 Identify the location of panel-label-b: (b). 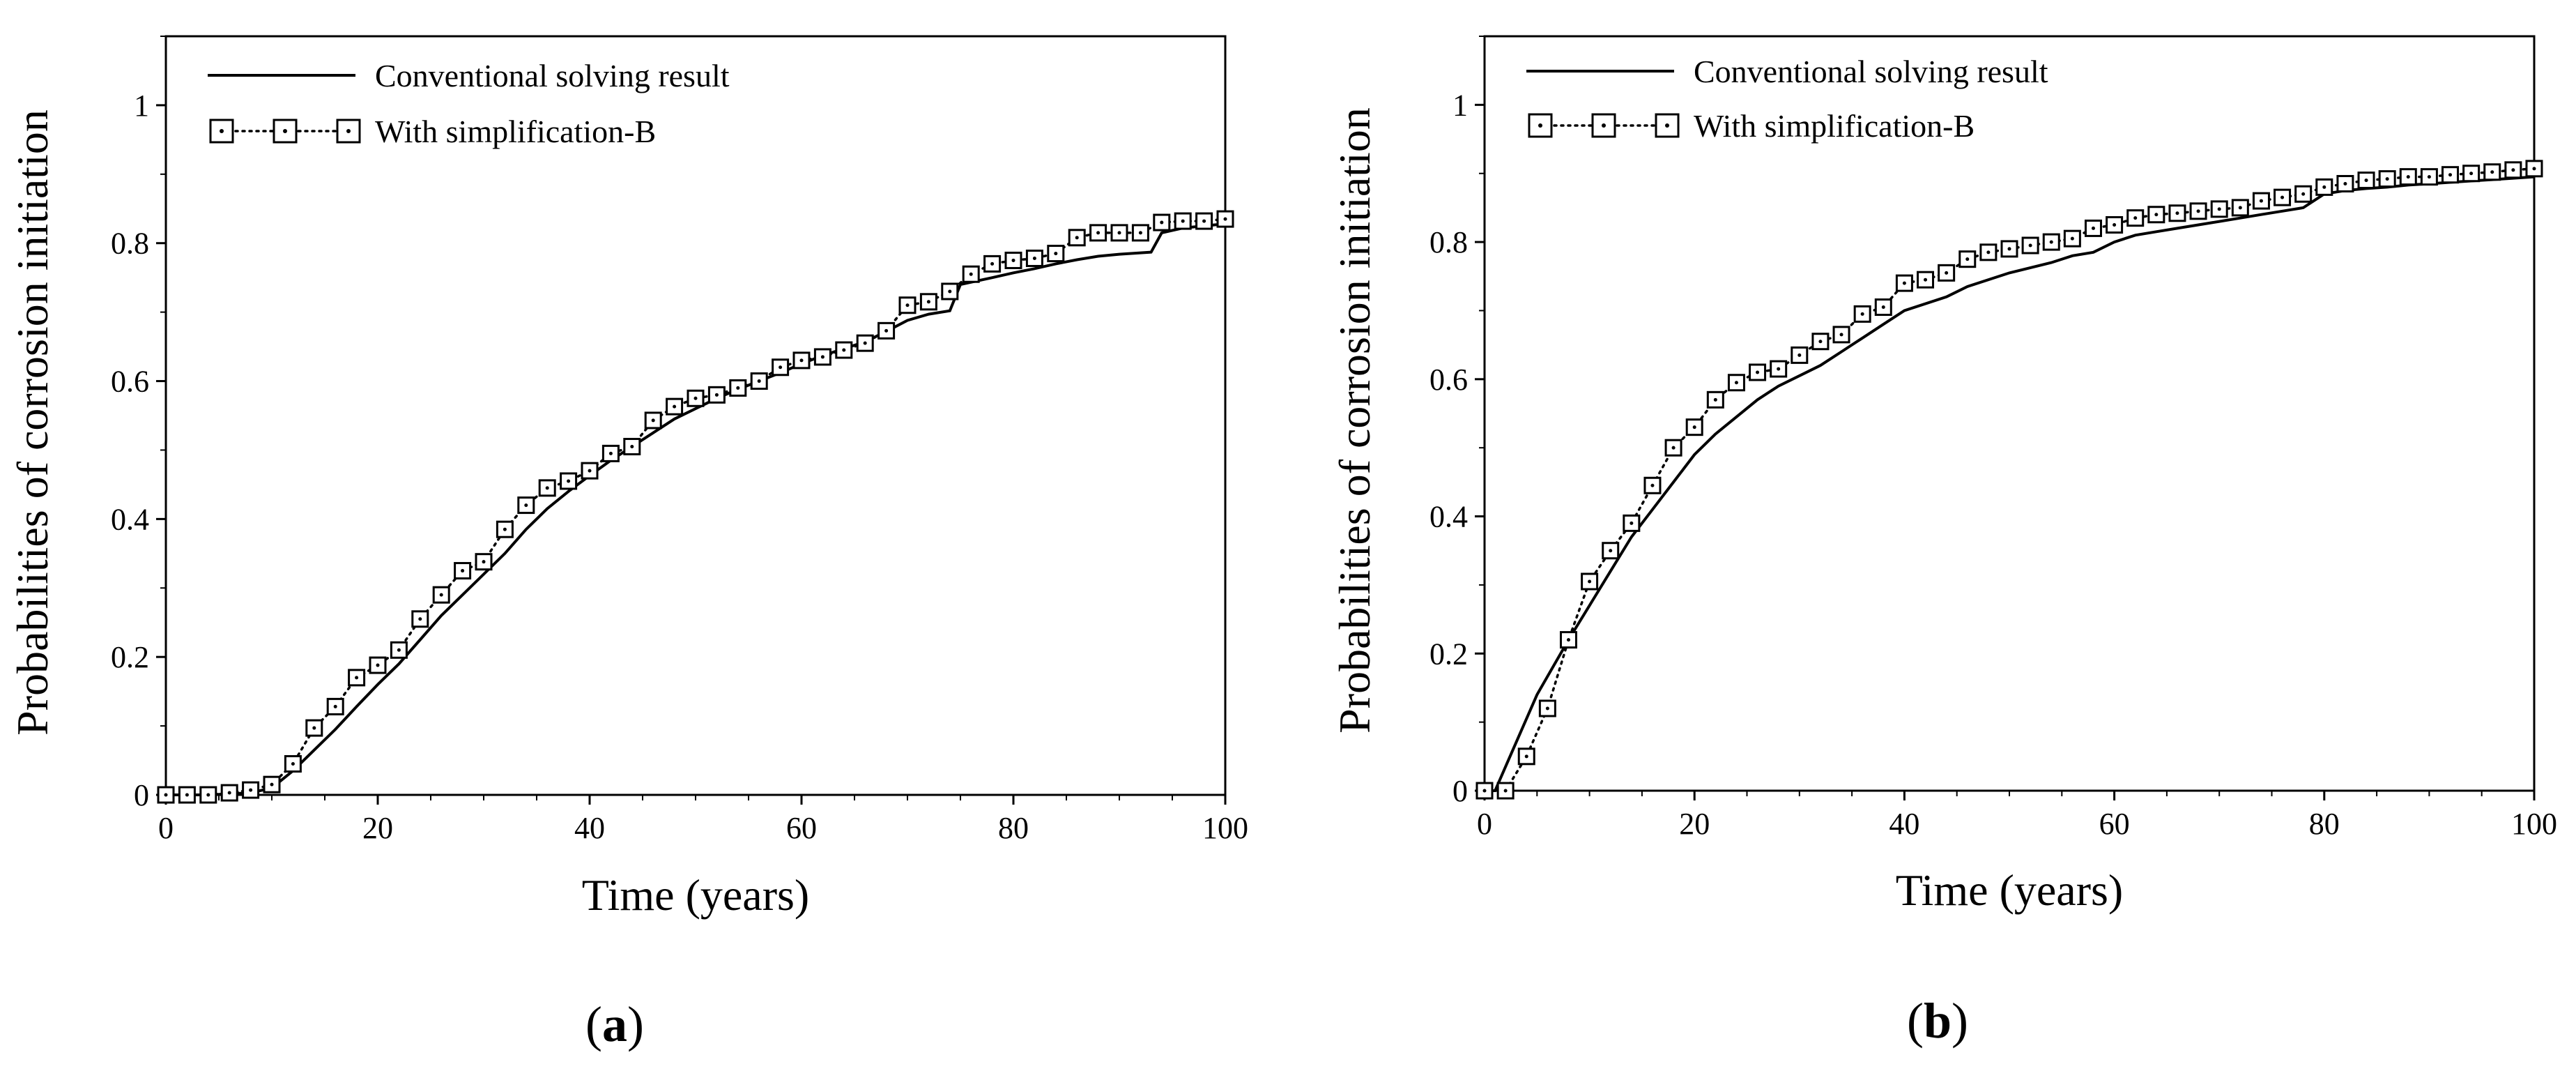
(1937, 1021).